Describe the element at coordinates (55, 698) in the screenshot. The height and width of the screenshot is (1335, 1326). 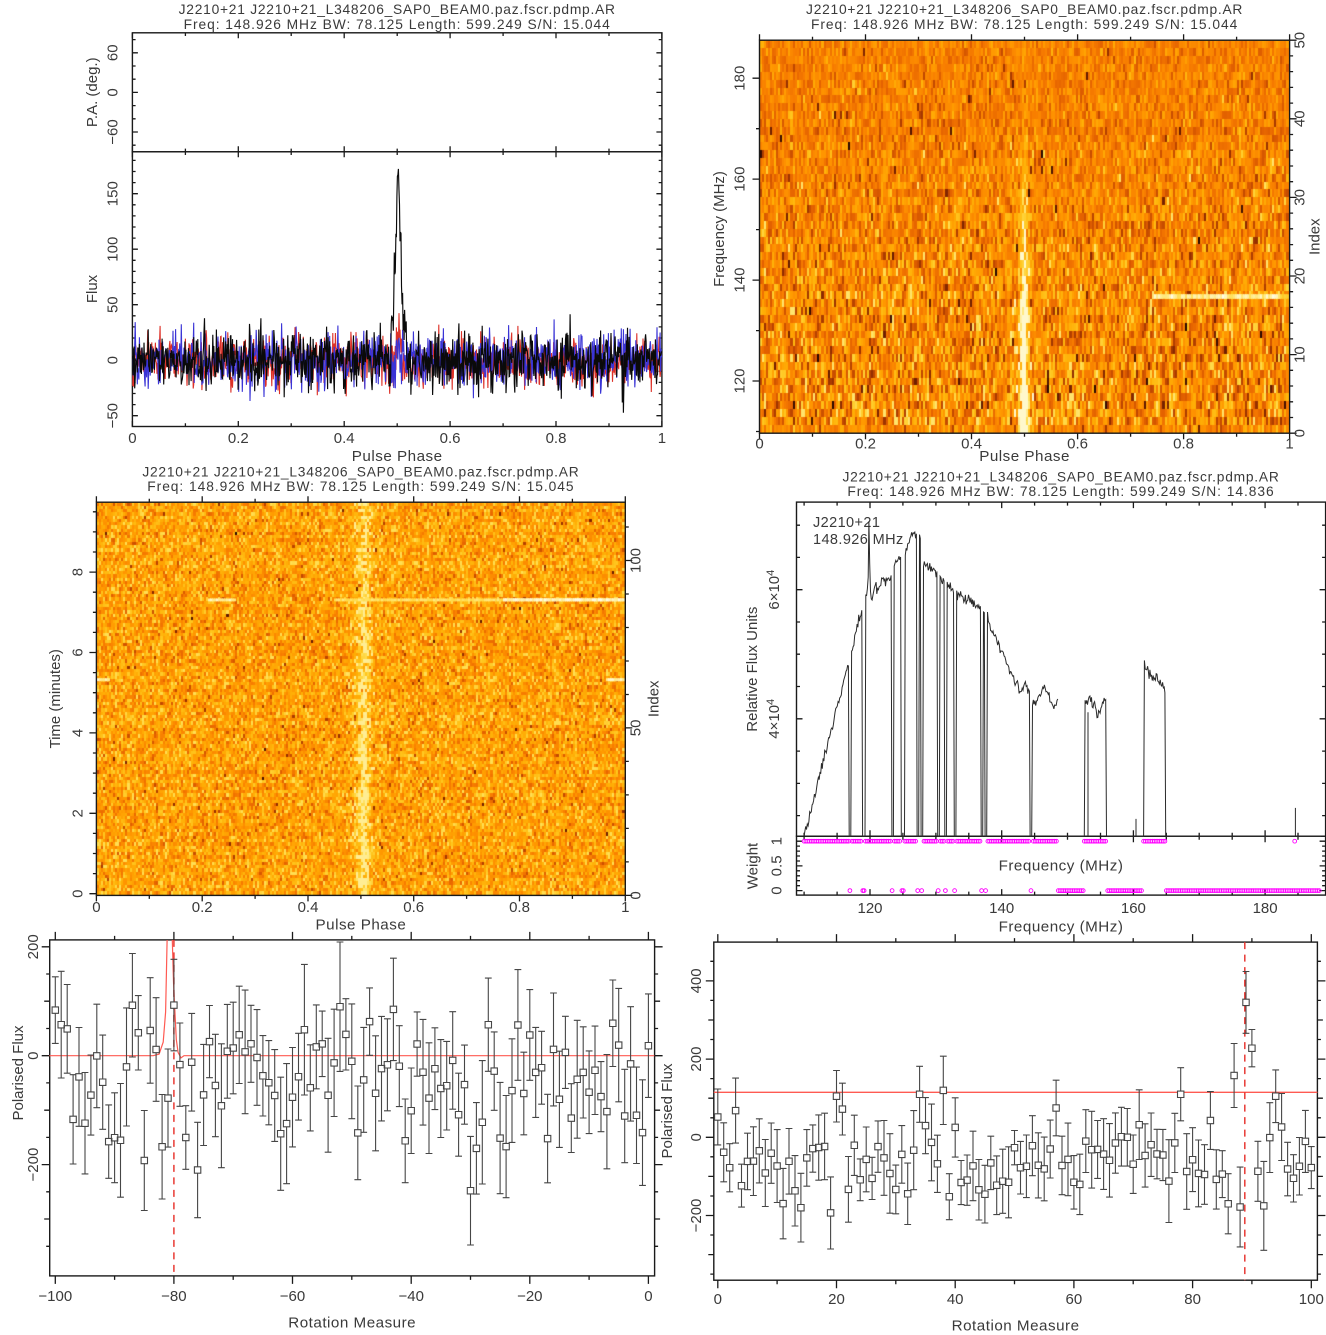
I see `svg-text: Time (minutes)` at that location.